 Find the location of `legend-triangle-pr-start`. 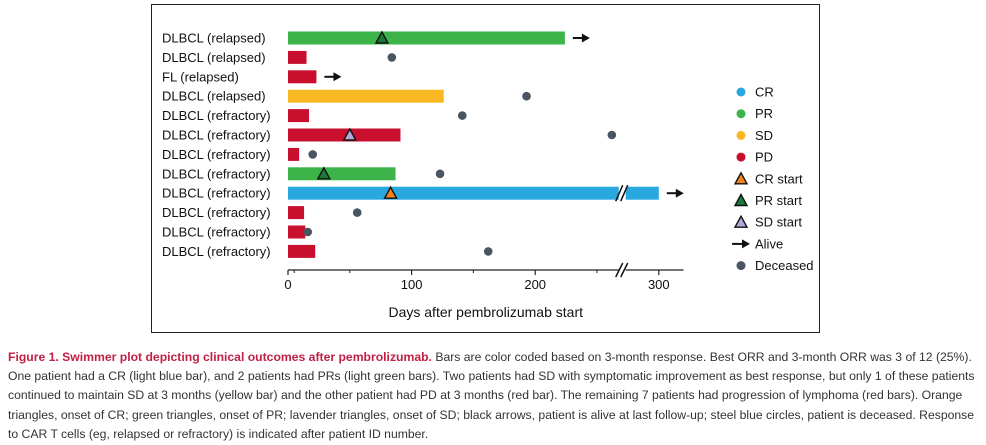

legend-triangle-pr-start is located at coordinates (741, 200).